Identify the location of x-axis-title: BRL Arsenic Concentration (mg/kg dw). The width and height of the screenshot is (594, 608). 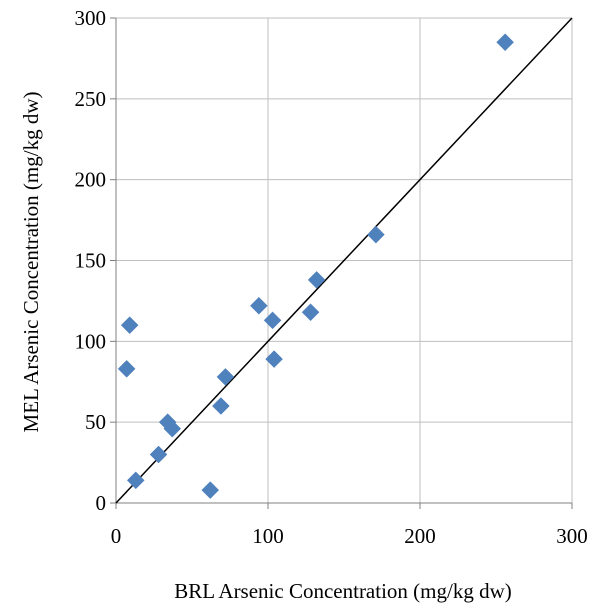
(343, 591).